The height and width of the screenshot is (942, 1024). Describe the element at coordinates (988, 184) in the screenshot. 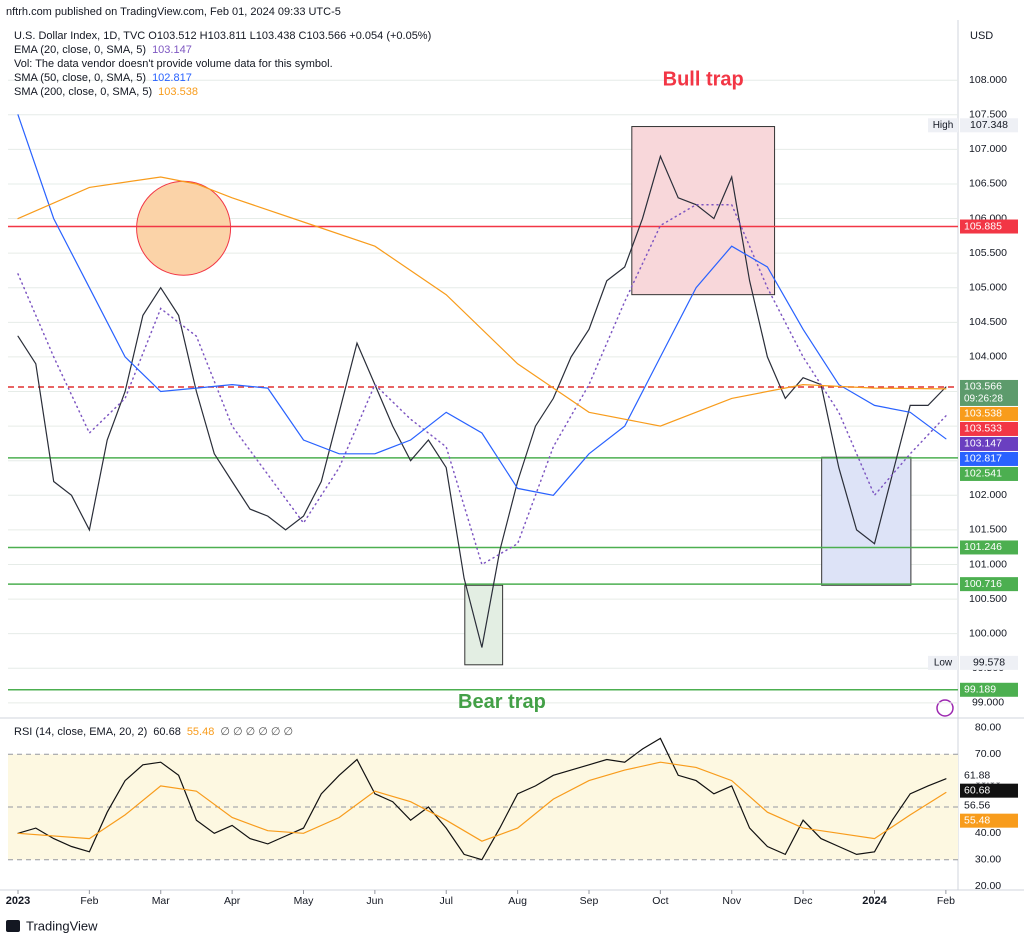

I see `y-tick-label: 106.500` at that location.